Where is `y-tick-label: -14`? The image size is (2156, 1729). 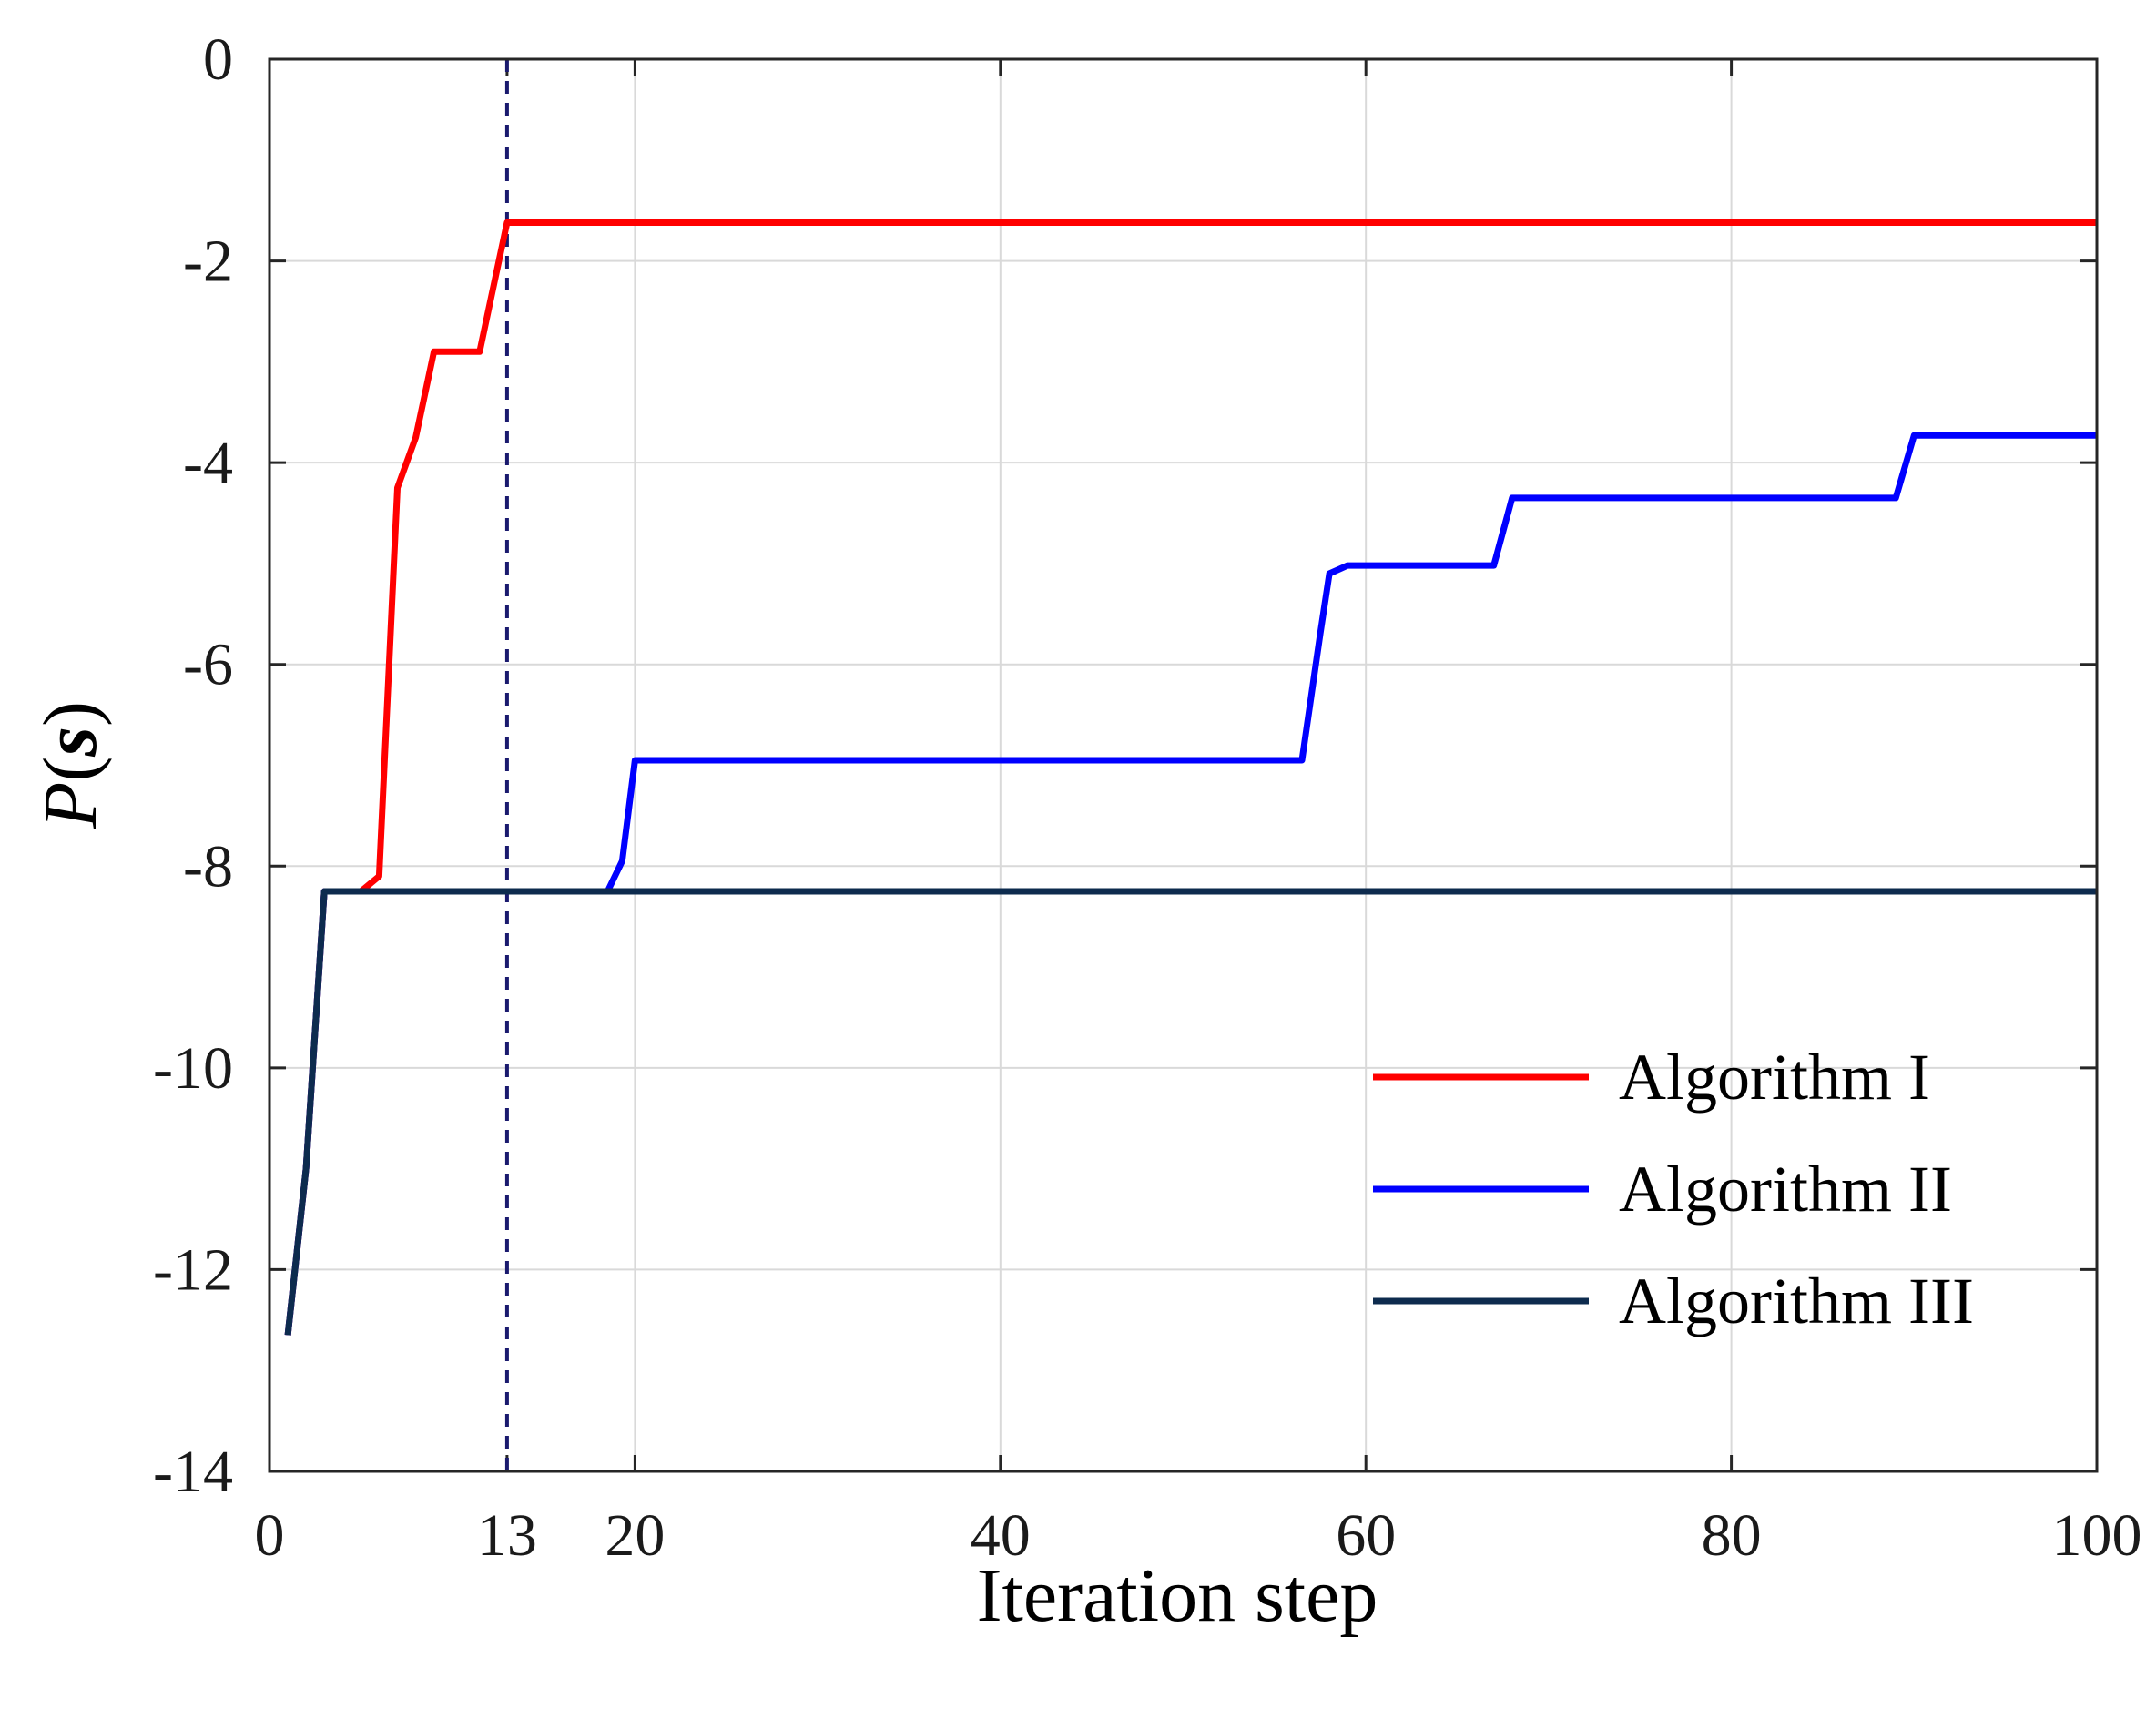
y-tick-label: -14 is located at coordinates (193, 1472).